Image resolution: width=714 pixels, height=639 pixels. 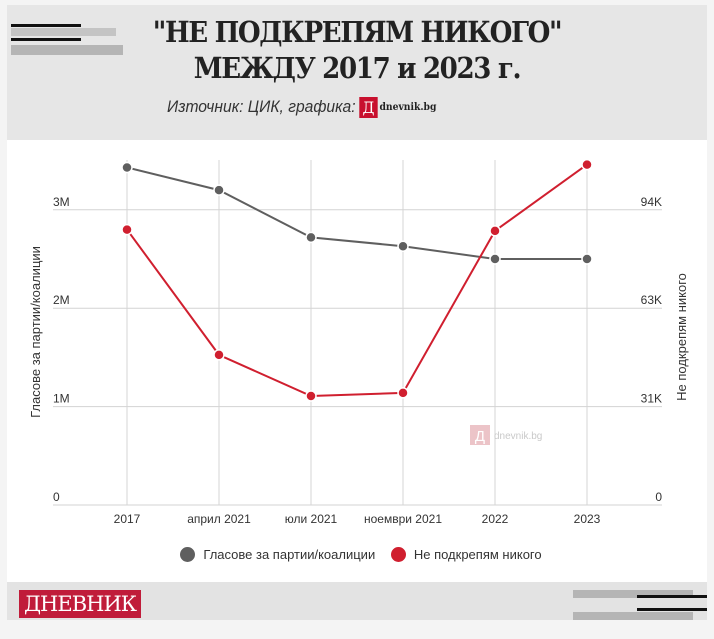 I want to click on dnevnik-logo-icon: Д, so click(x=368, y=108).